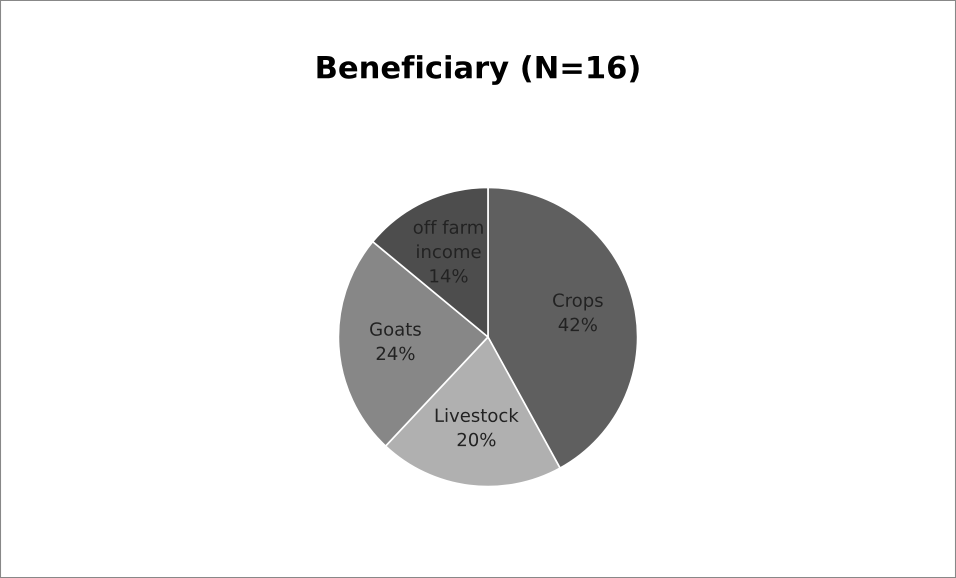 This screenshot has width=956, height=578. I want to click on data-label: 42%, so click(577, 325).